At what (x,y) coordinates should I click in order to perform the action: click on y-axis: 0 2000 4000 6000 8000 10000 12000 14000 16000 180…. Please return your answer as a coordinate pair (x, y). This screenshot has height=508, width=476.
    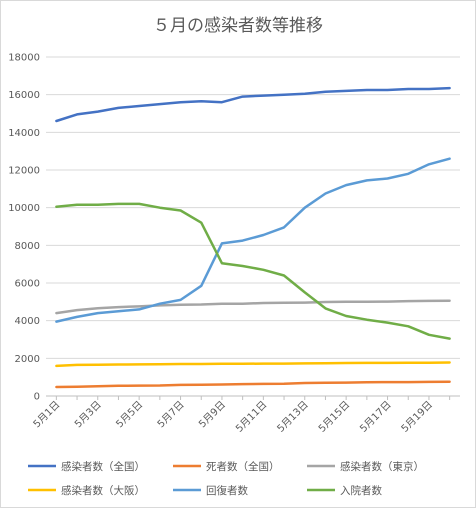
    Looking at the image, I should click on (24, 228).